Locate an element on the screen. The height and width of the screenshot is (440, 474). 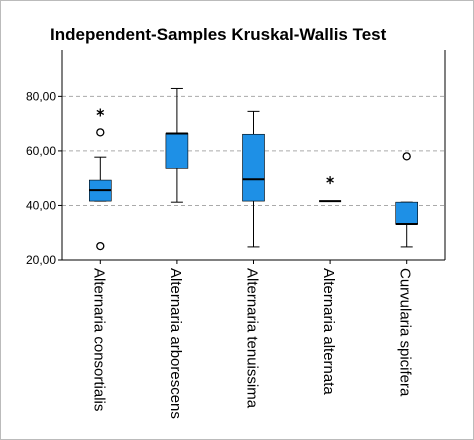
x-tick-label: Alternaria tenuissima is located at coordinates (252, 338).